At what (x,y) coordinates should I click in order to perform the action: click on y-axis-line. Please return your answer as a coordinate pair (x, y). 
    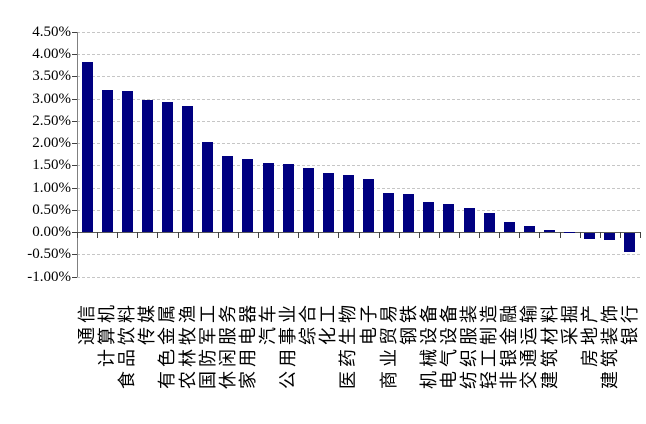
    Looking at the image, I should click on (77, 154).